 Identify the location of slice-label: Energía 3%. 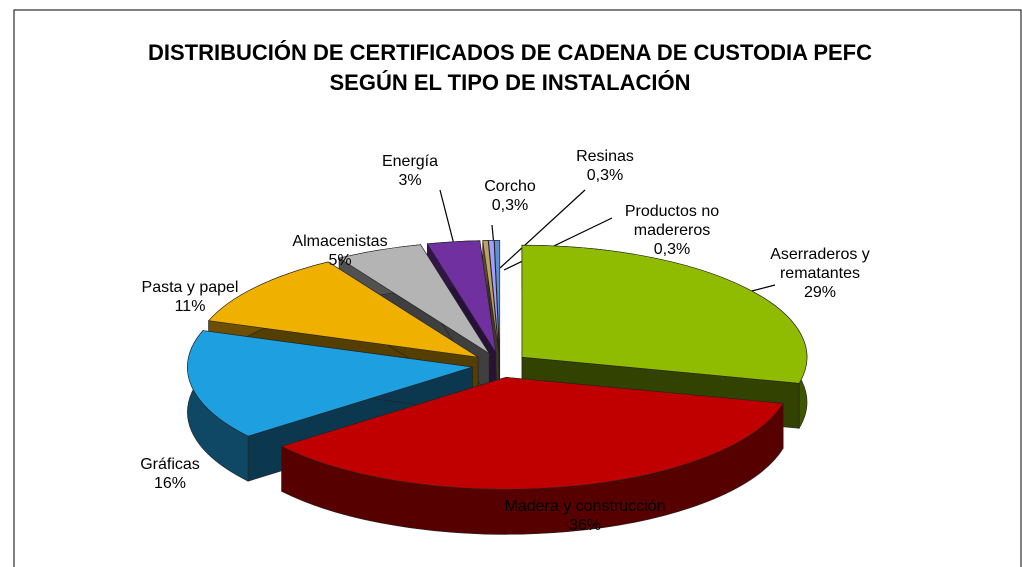
(410, 171).